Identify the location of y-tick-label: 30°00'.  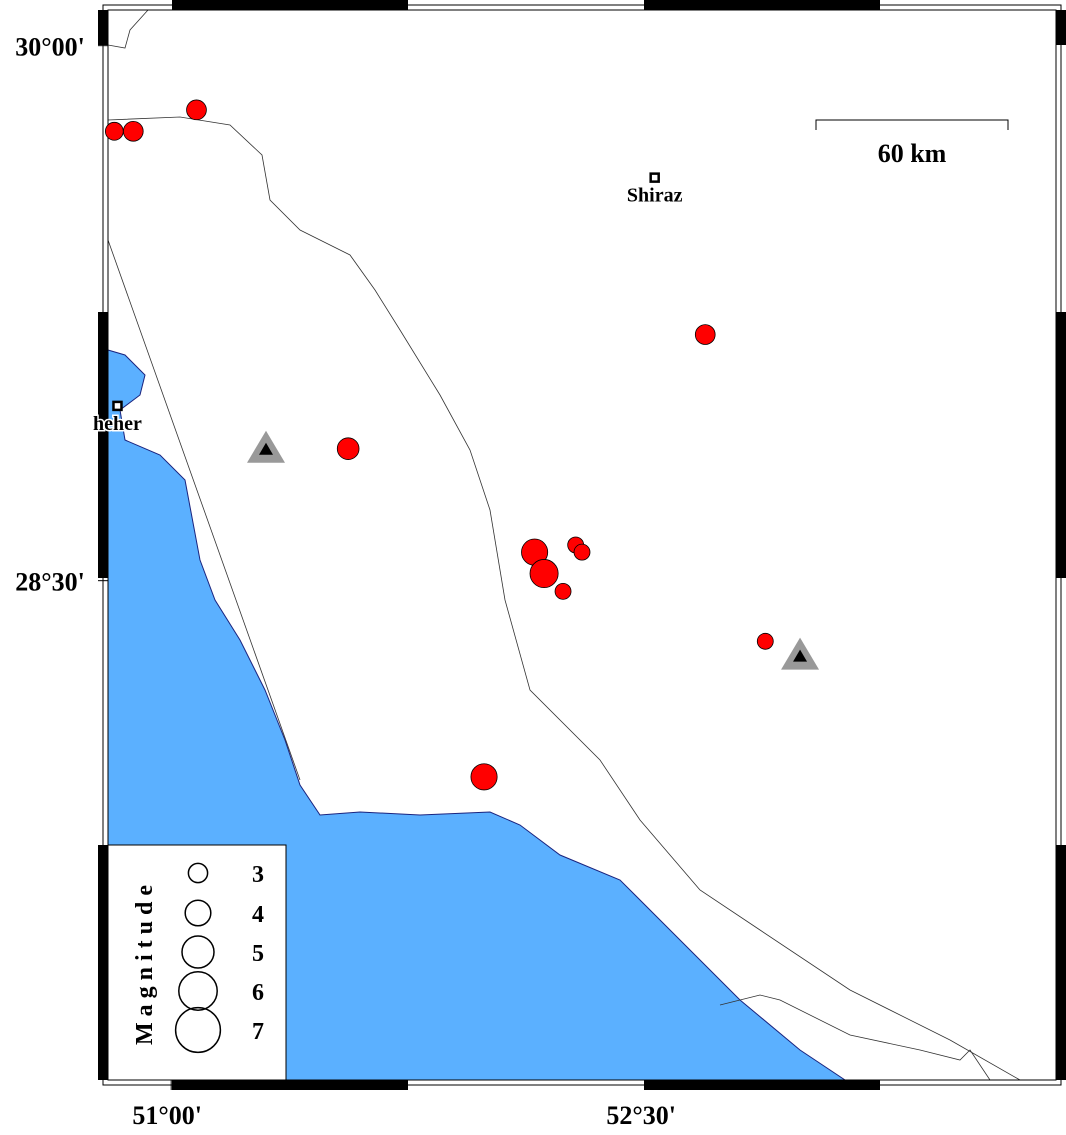
(50, 47).